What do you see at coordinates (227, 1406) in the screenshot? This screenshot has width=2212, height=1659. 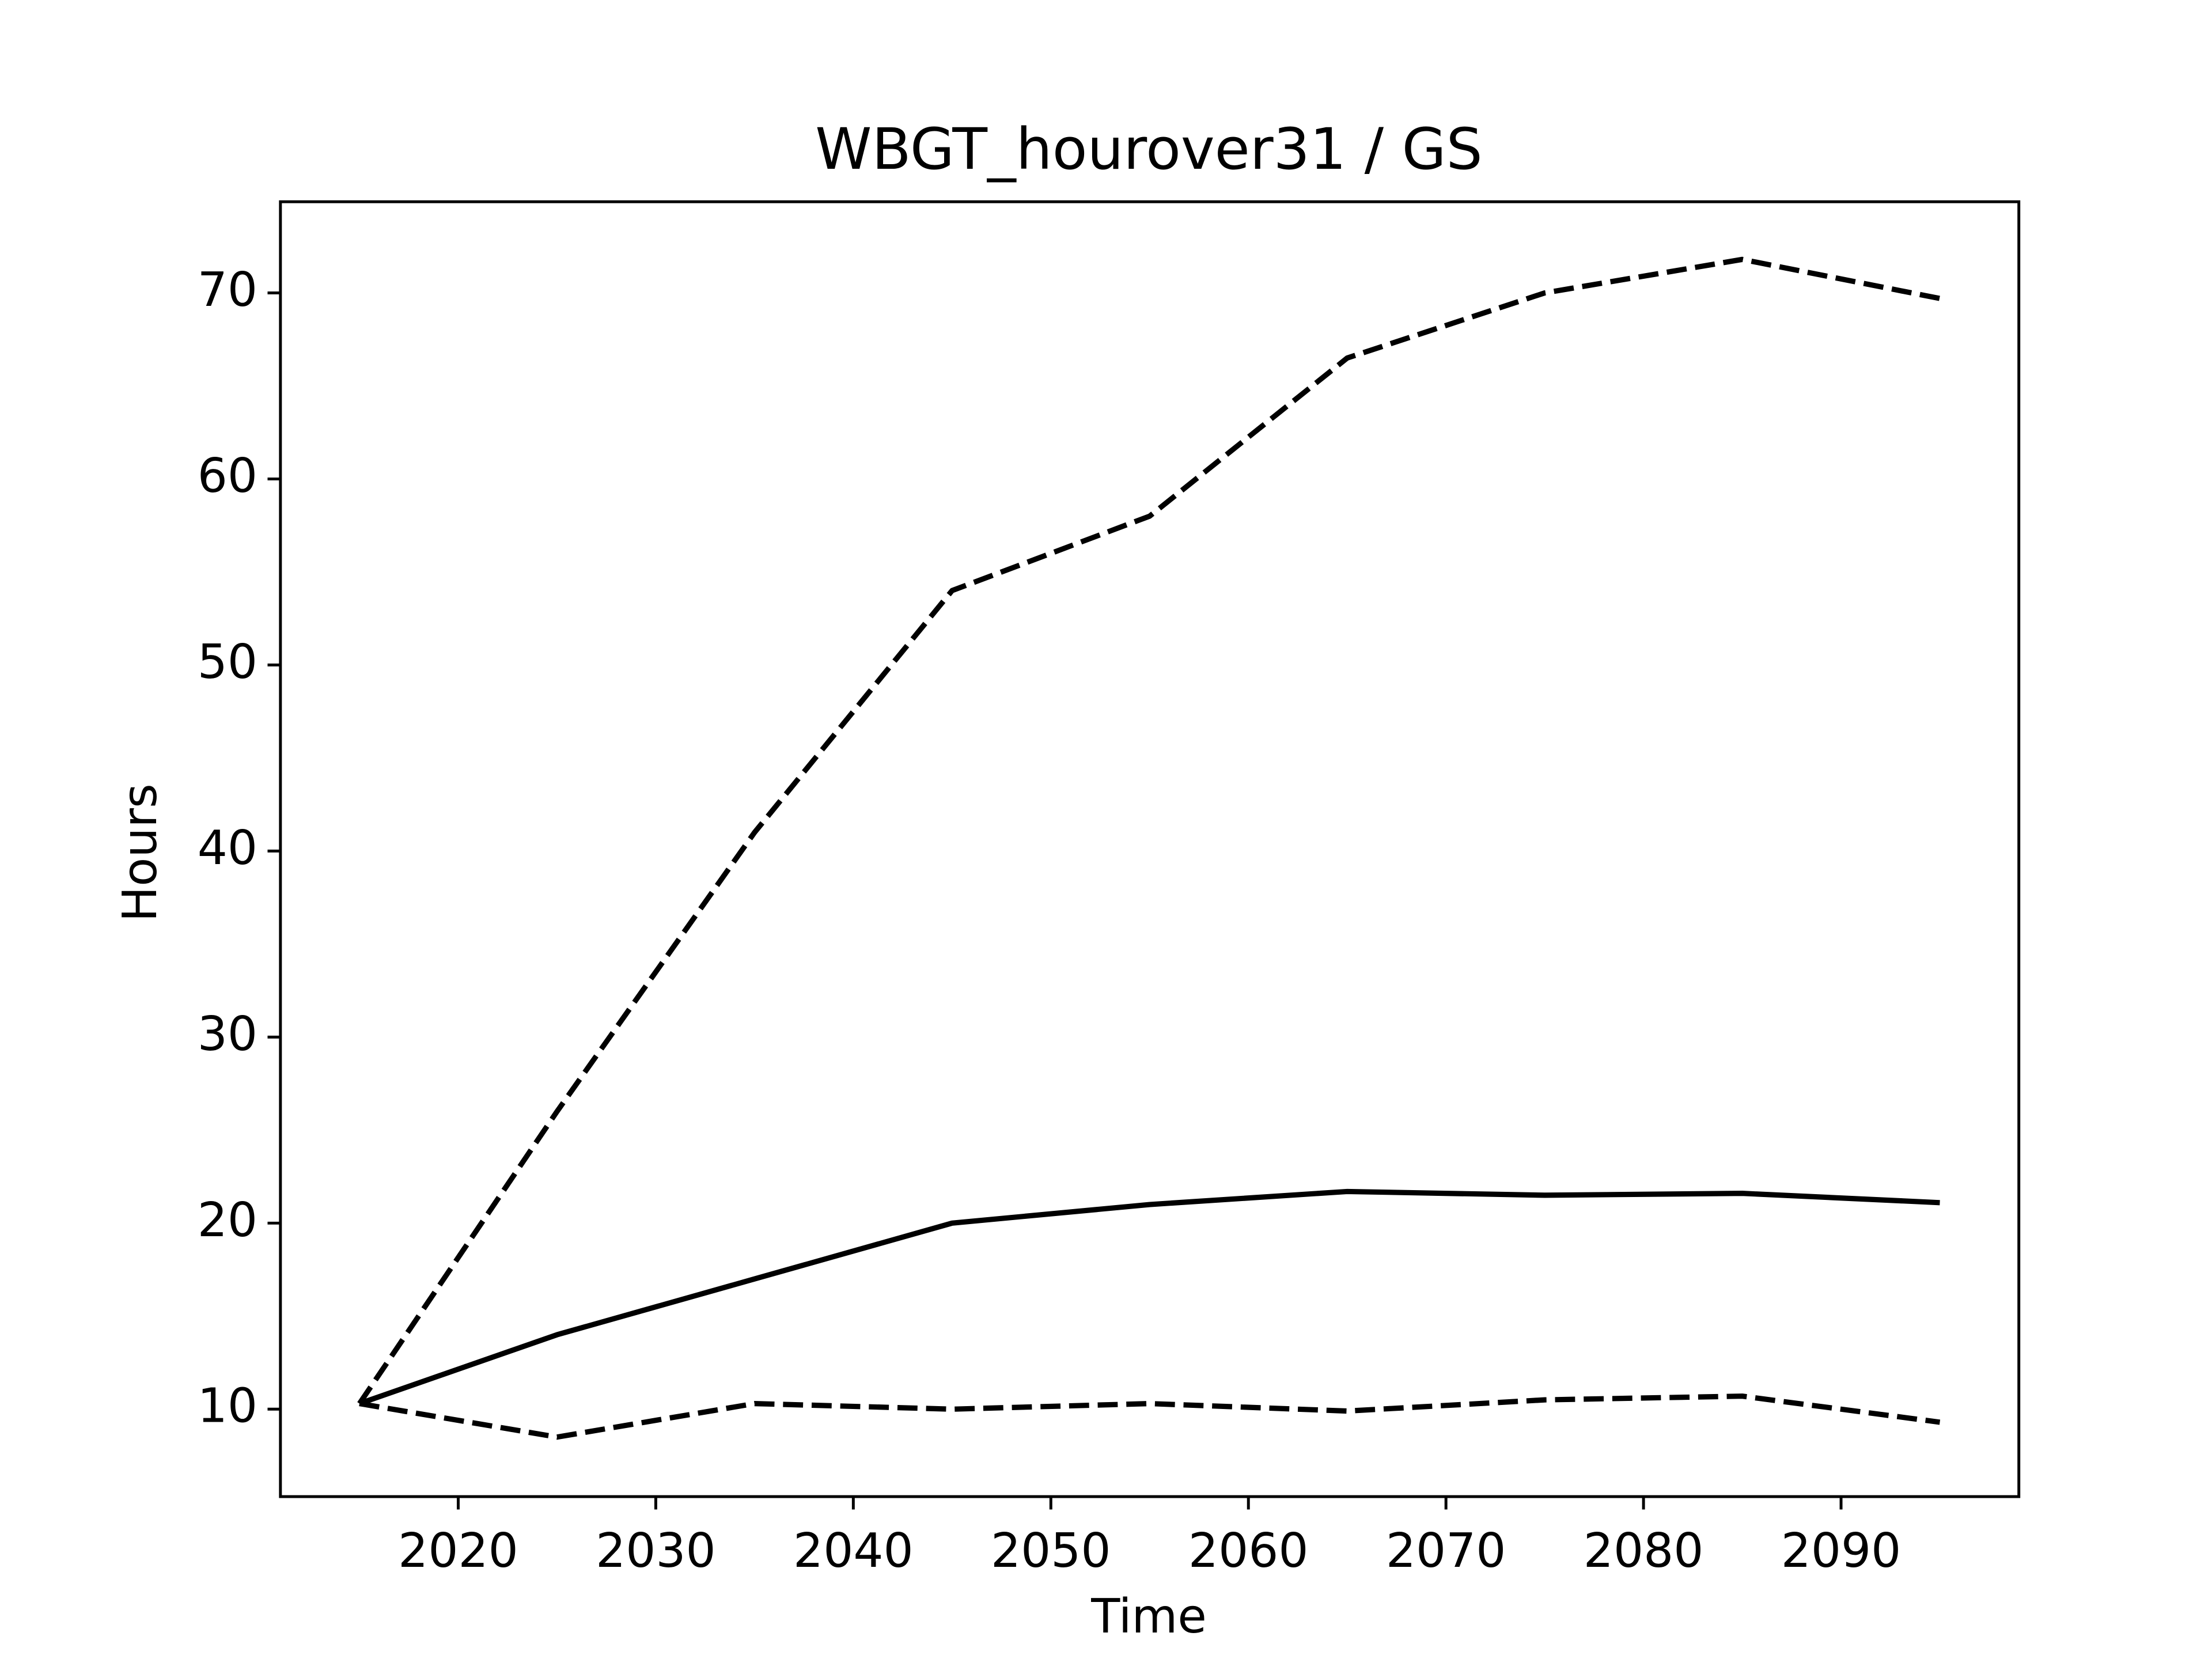 I see `y-tick-label: 10` at bounding box center [227, 1406].